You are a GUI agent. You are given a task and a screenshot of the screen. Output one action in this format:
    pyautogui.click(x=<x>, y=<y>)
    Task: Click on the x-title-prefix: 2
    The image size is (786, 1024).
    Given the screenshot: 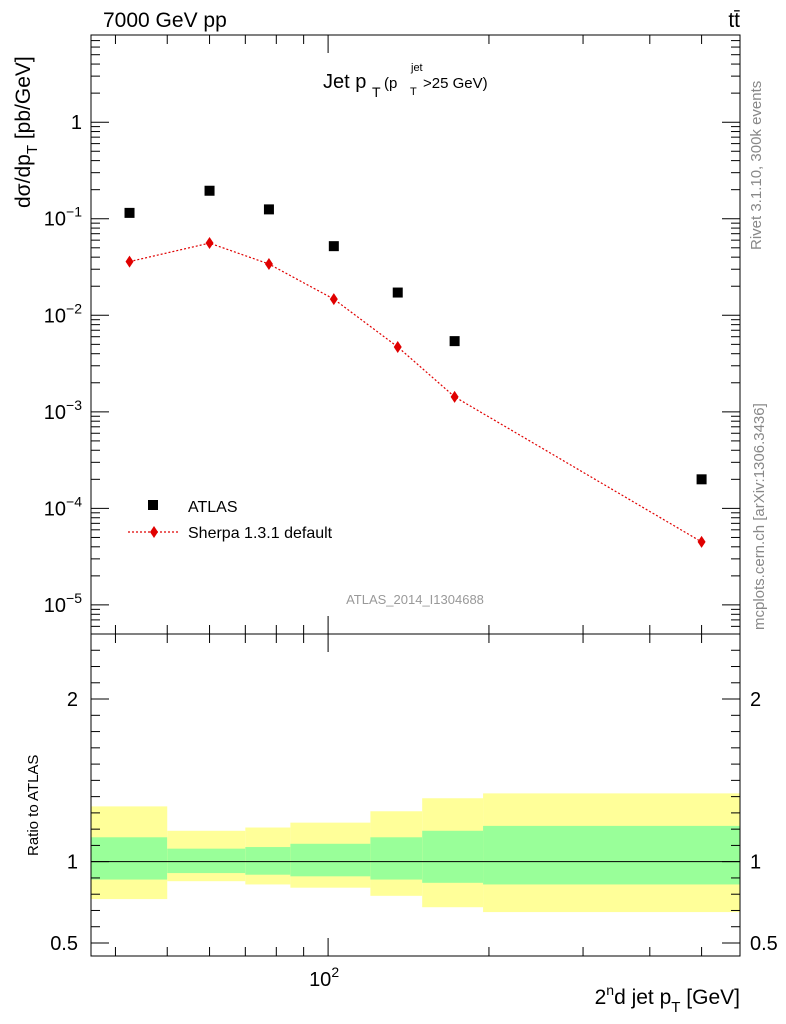 What is the action you would take?
    pyautogui.click(x=601, y=997)
    